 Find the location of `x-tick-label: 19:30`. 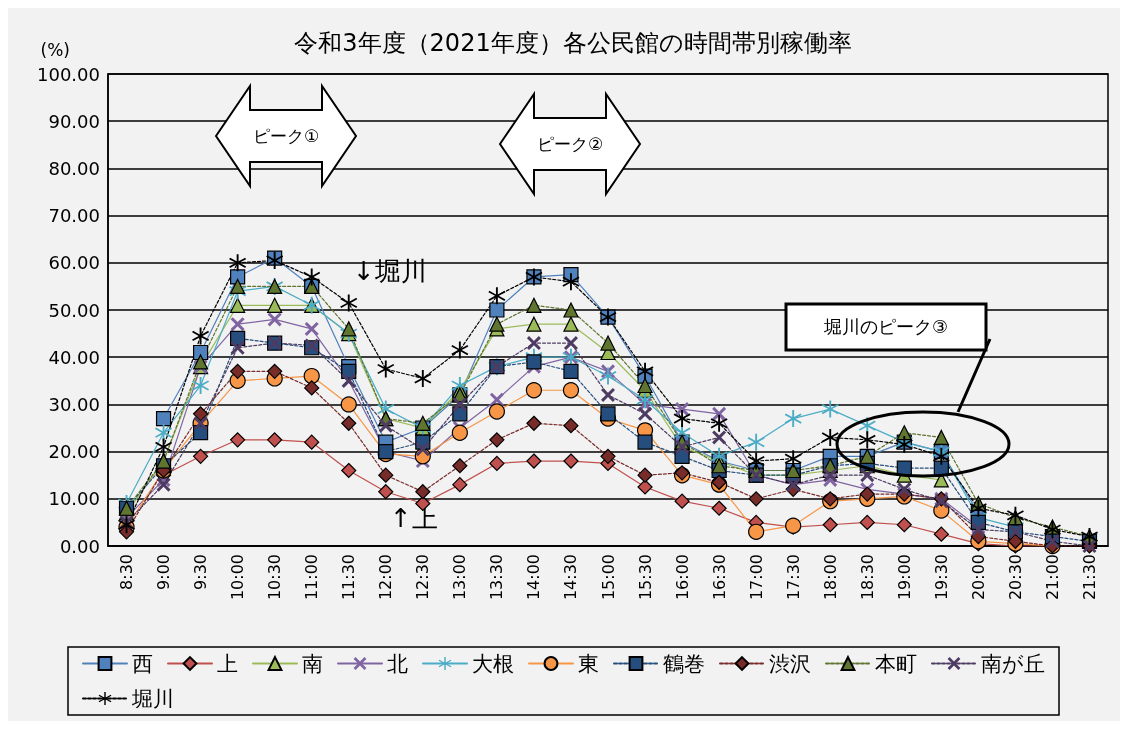

x-tick-label: 19:30 is located at coordinates (941, 577).